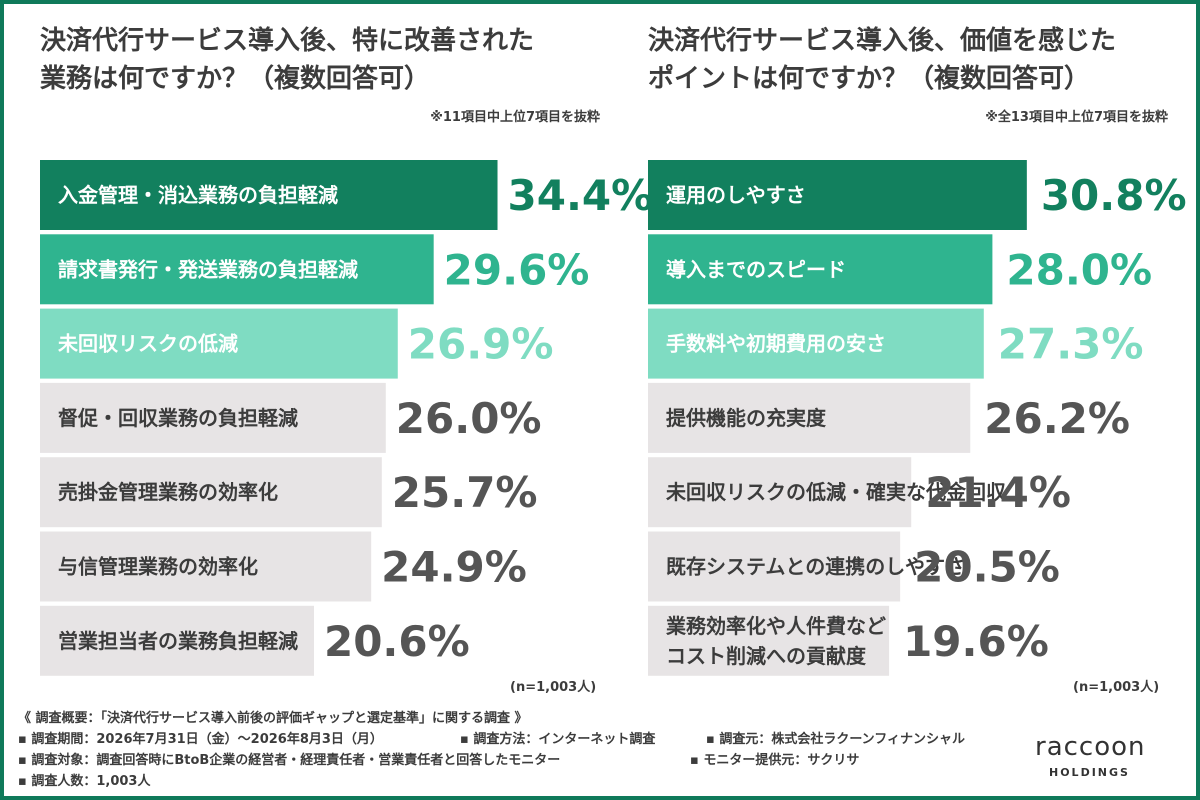  Describe the element at coordinates (287, 60) in the screenshot. I see `left-chart-title: 決済代行サービス導入後、特に改善された 業務は何ですか？（複数回答可）` at that location.